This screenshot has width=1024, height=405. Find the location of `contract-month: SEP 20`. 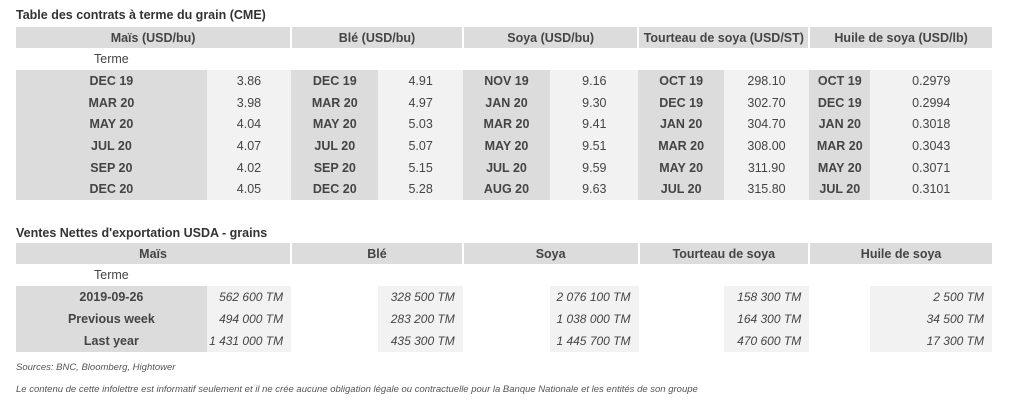

contract-month: SEP 20 is located at coordinates (335, 167).